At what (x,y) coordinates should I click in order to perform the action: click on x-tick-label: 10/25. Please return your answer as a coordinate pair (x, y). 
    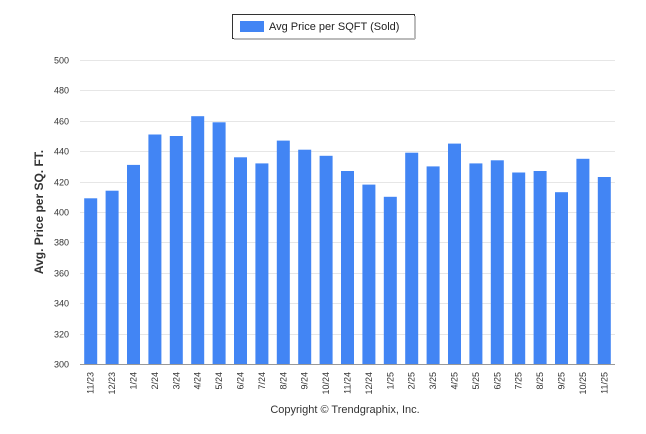
    Looking at the image, I should click on (583, 383).